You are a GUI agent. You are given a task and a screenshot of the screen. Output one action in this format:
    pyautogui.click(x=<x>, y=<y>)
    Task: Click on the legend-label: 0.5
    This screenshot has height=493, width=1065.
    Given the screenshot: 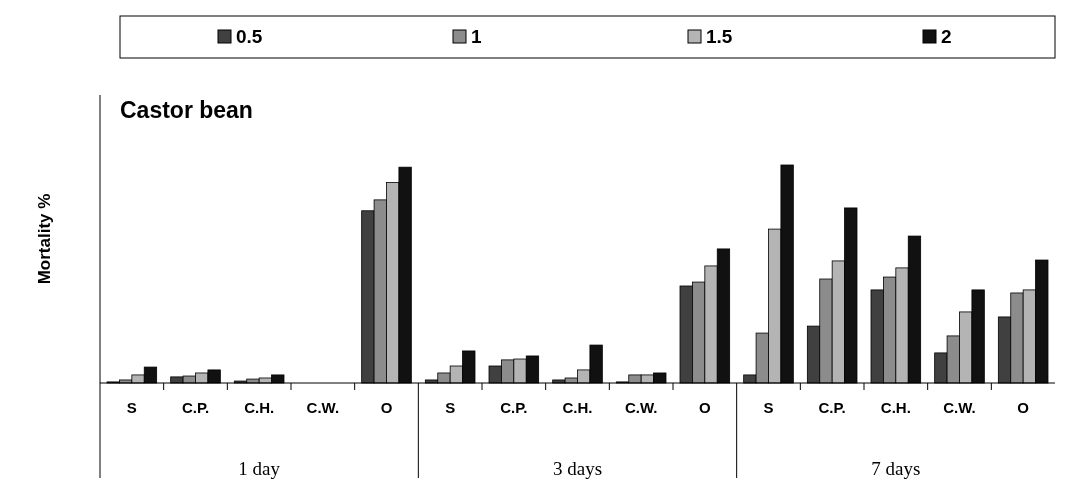 What is the action you would take?
    pyautogui.click(x=249, y=36)
    